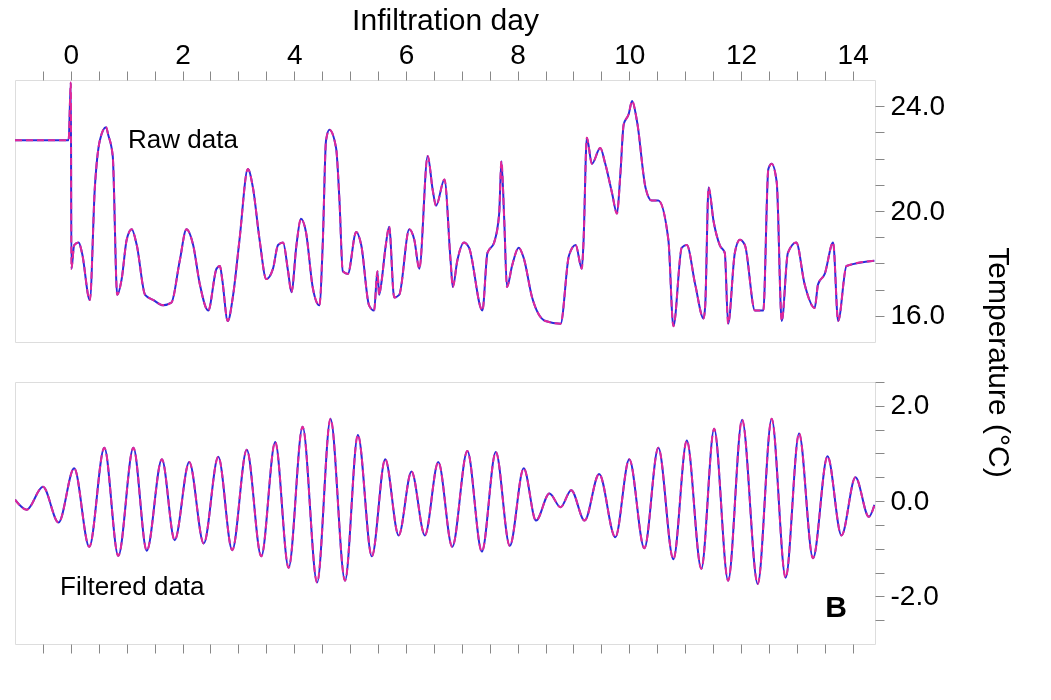 The width and height of the screenshot is (1051, 700). What do you see at coordinates (917, 105) in the screenshot?
I see `y-tick-label: 24.0` at bounding box center [917, 105].